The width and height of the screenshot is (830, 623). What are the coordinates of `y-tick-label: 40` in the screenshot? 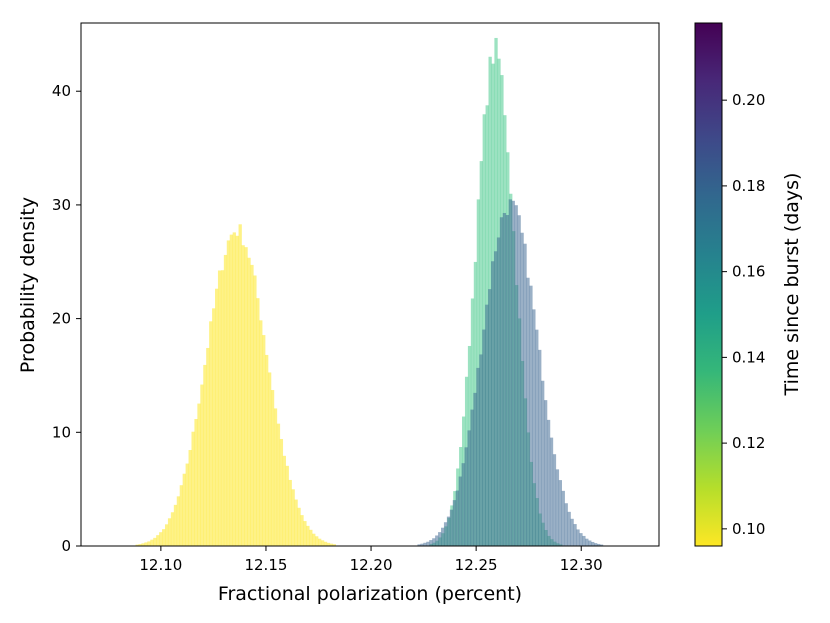 It's located at (61, 91).